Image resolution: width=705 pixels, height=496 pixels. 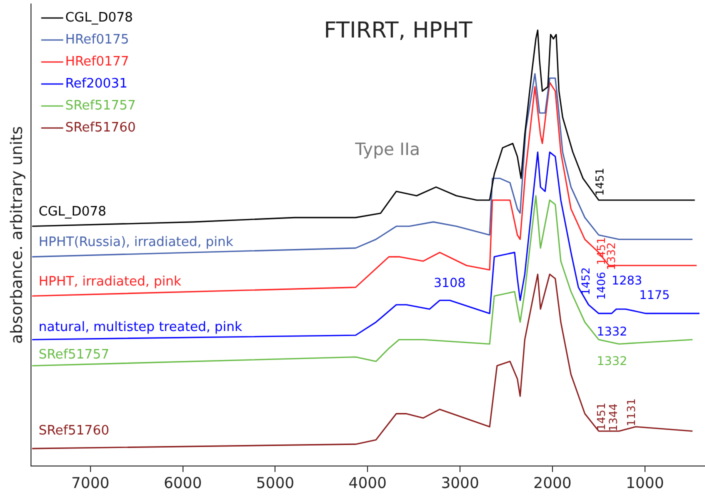 What do you see at coordinates (72, 212) in the screenshot?
I see `annotation: CGL_D078` at bounding box center [72, 212].